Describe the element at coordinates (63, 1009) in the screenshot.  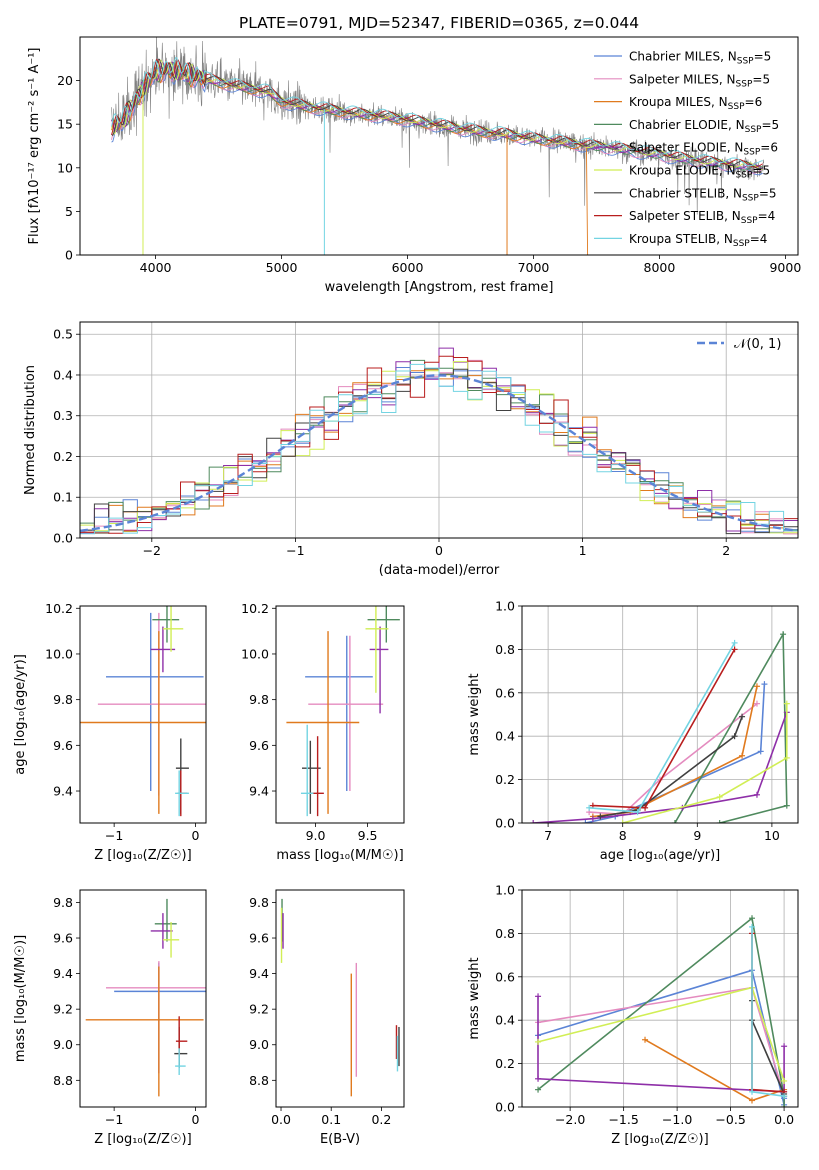
I see `y-tick-label: 9.2` at that location.